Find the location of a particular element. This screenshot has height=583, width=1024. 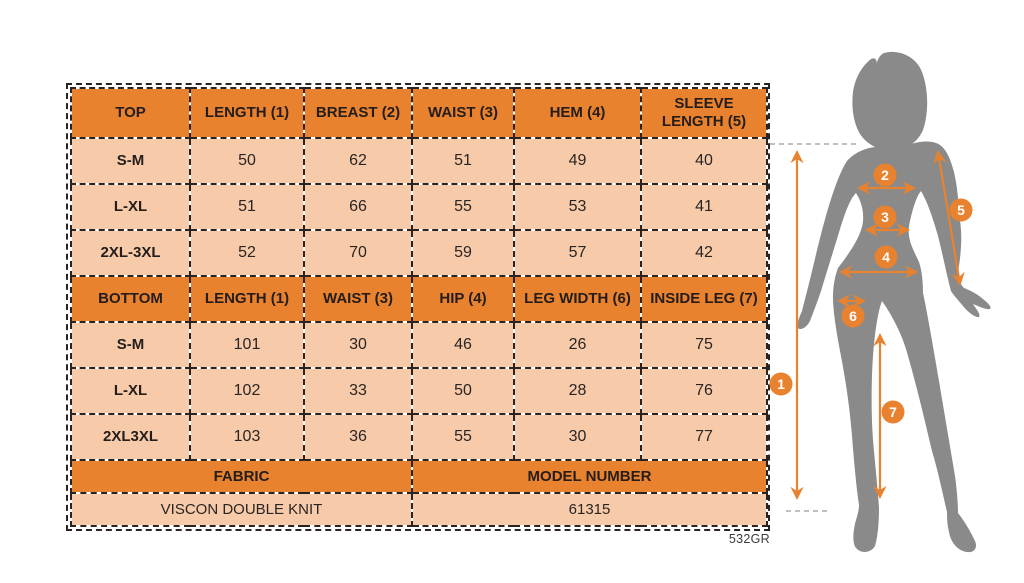

svg-text: 7 is located at coordinates (893, 412).